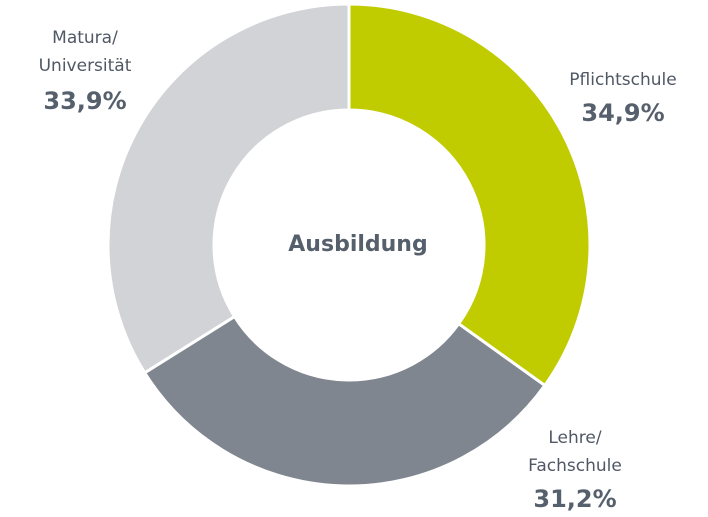  What do you see at coordinates (357, 244) in the screenshot?
I see `chart-title: Ausbildung` at bounding box center [357, 244].